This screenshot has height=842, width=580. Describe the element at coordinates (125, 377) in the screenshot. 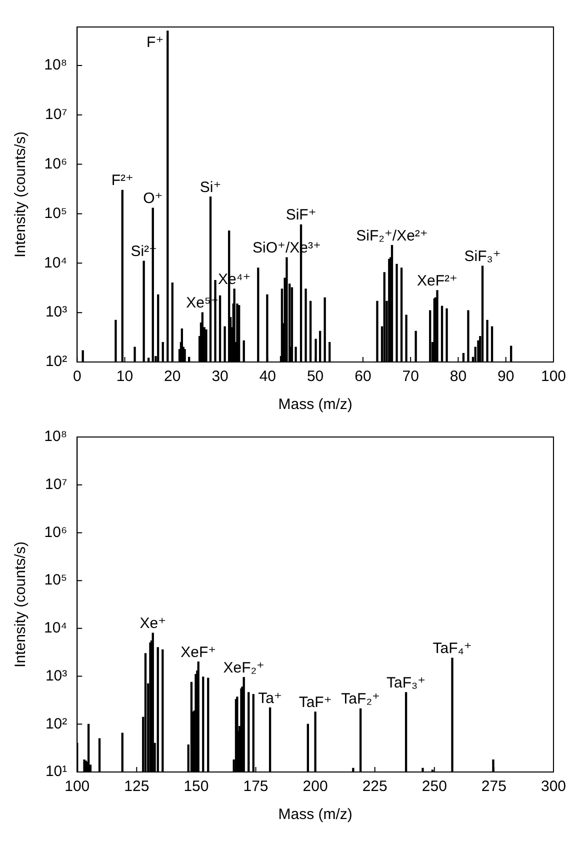

I see `x-tick-label: 10` at that location.